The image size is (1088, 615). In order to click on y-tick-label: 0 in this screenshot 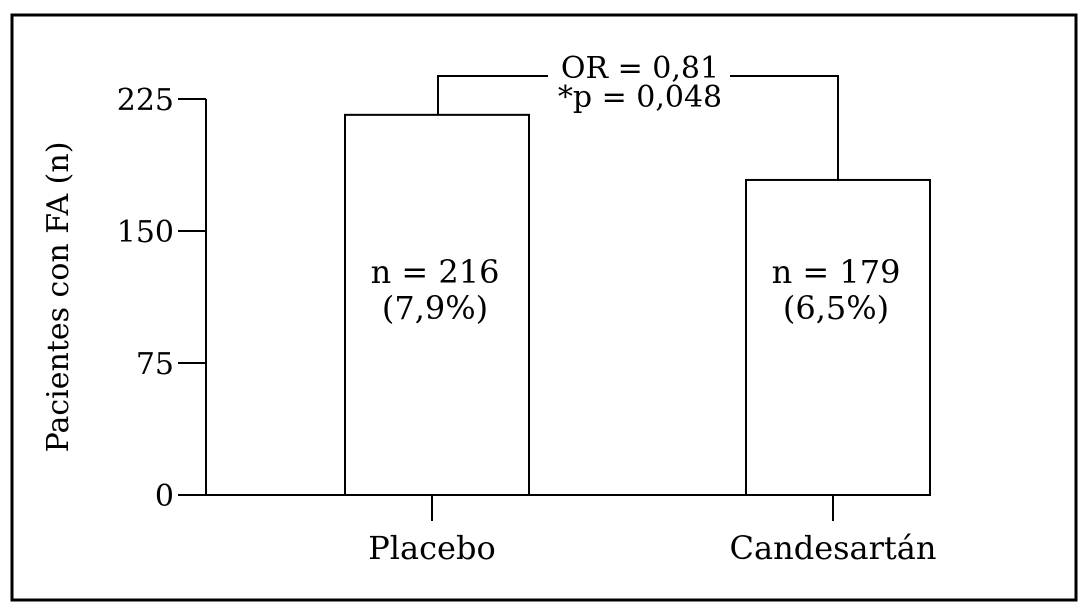, I will do `click(164, 496)`.